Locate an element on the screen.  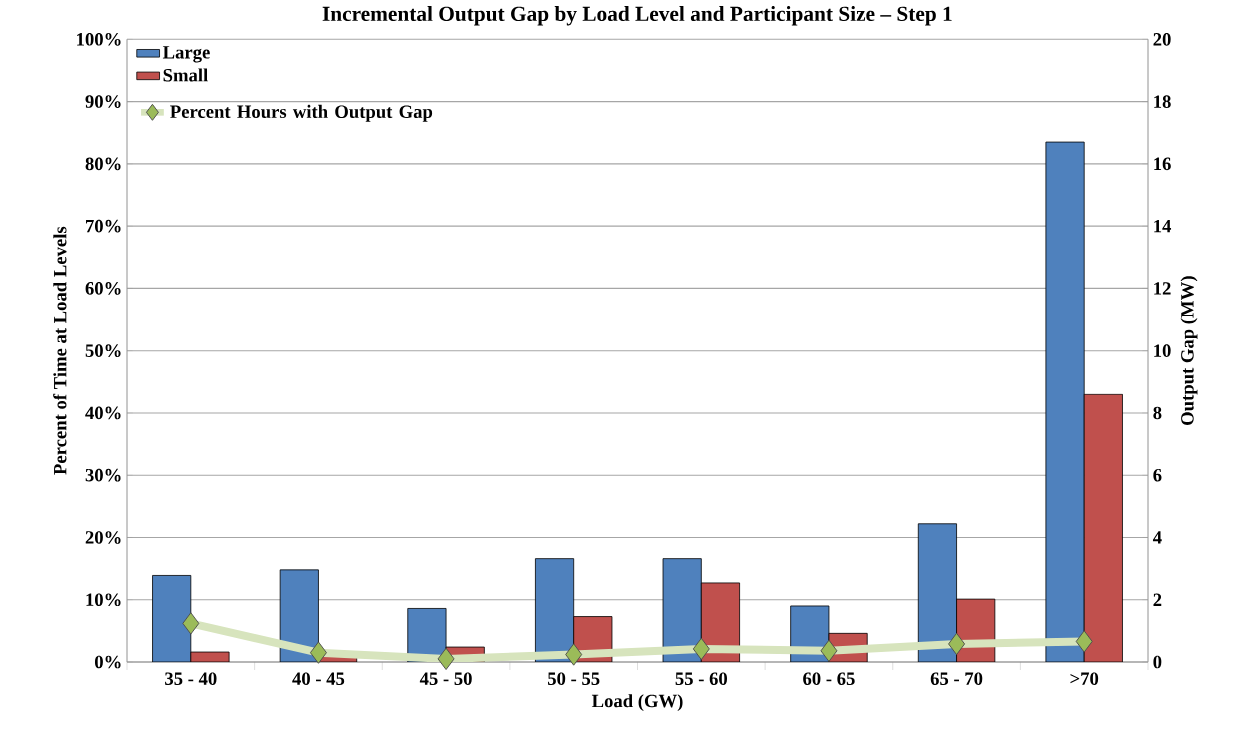
y-tick-label: 40% is located at coordinates (103, 413).